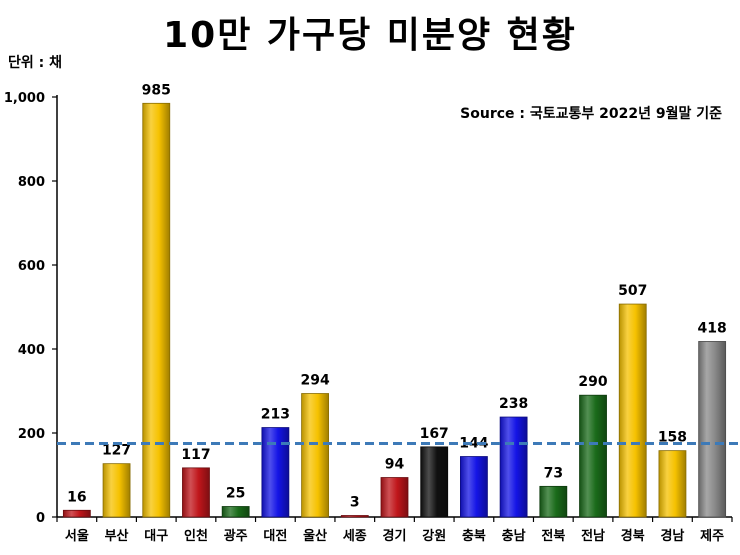  I want to click on value-label: 25, so click(235, 494).